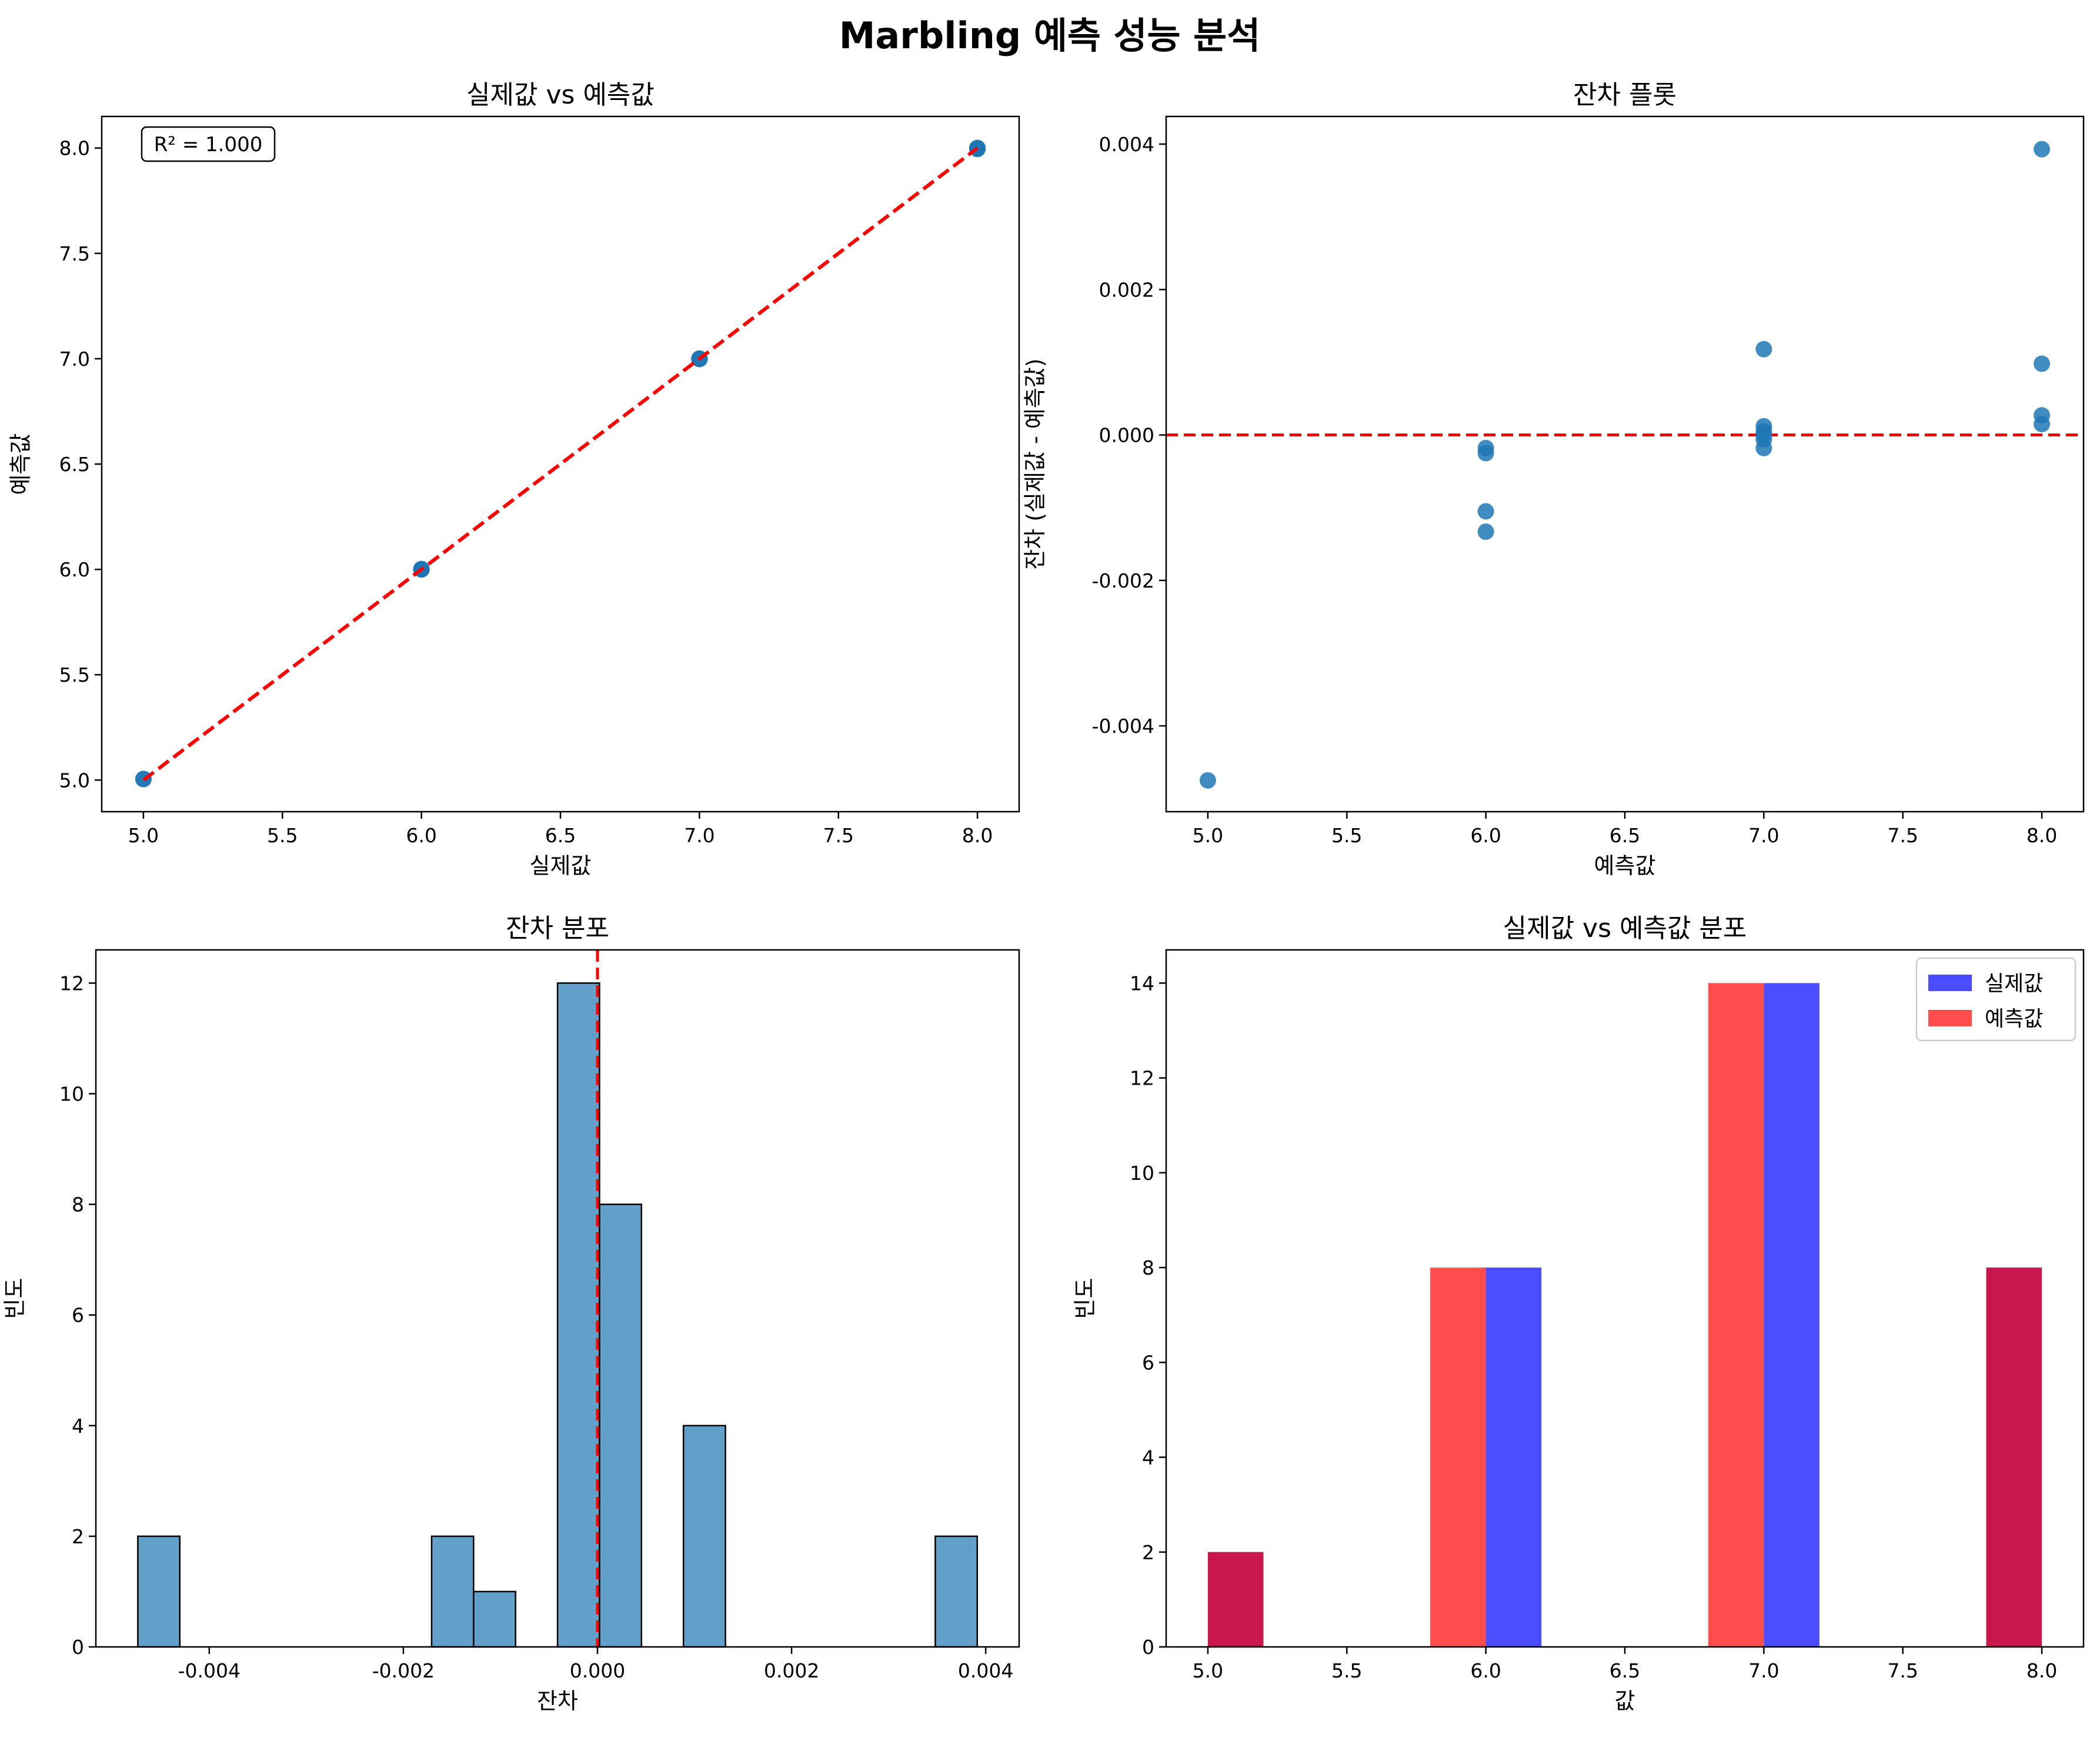 The image size is (2100, 1741). What do you see at coordinates (1123, 726) in the screenshot?
I see `y-tick-label: -0.004` at bounding box center [1123, 726].